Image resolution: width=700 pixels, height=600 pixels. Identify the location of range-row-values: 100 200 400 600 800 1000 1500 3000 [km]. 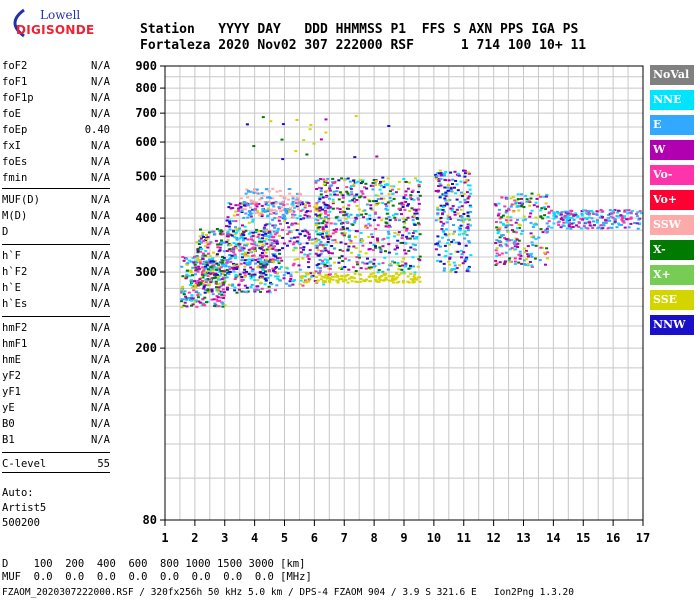
(169, 564).